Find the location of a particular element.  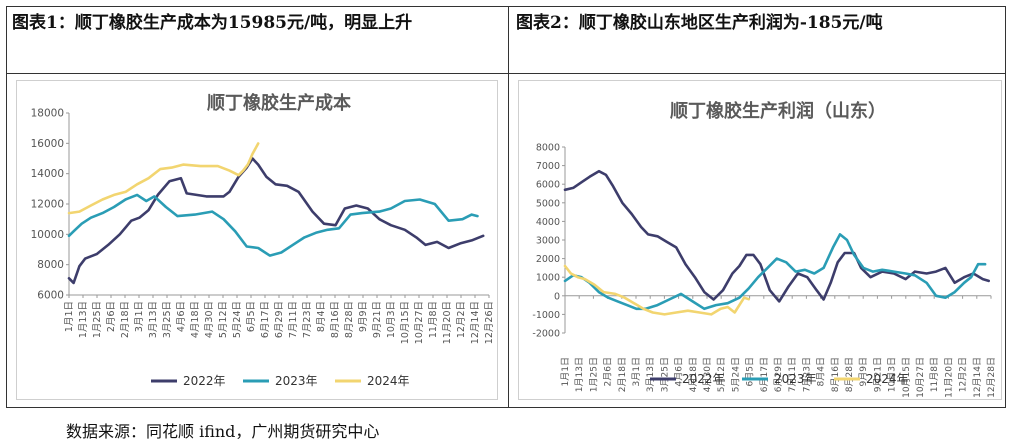

y-tick-label: 10000 is located at coordinates (47, 235).